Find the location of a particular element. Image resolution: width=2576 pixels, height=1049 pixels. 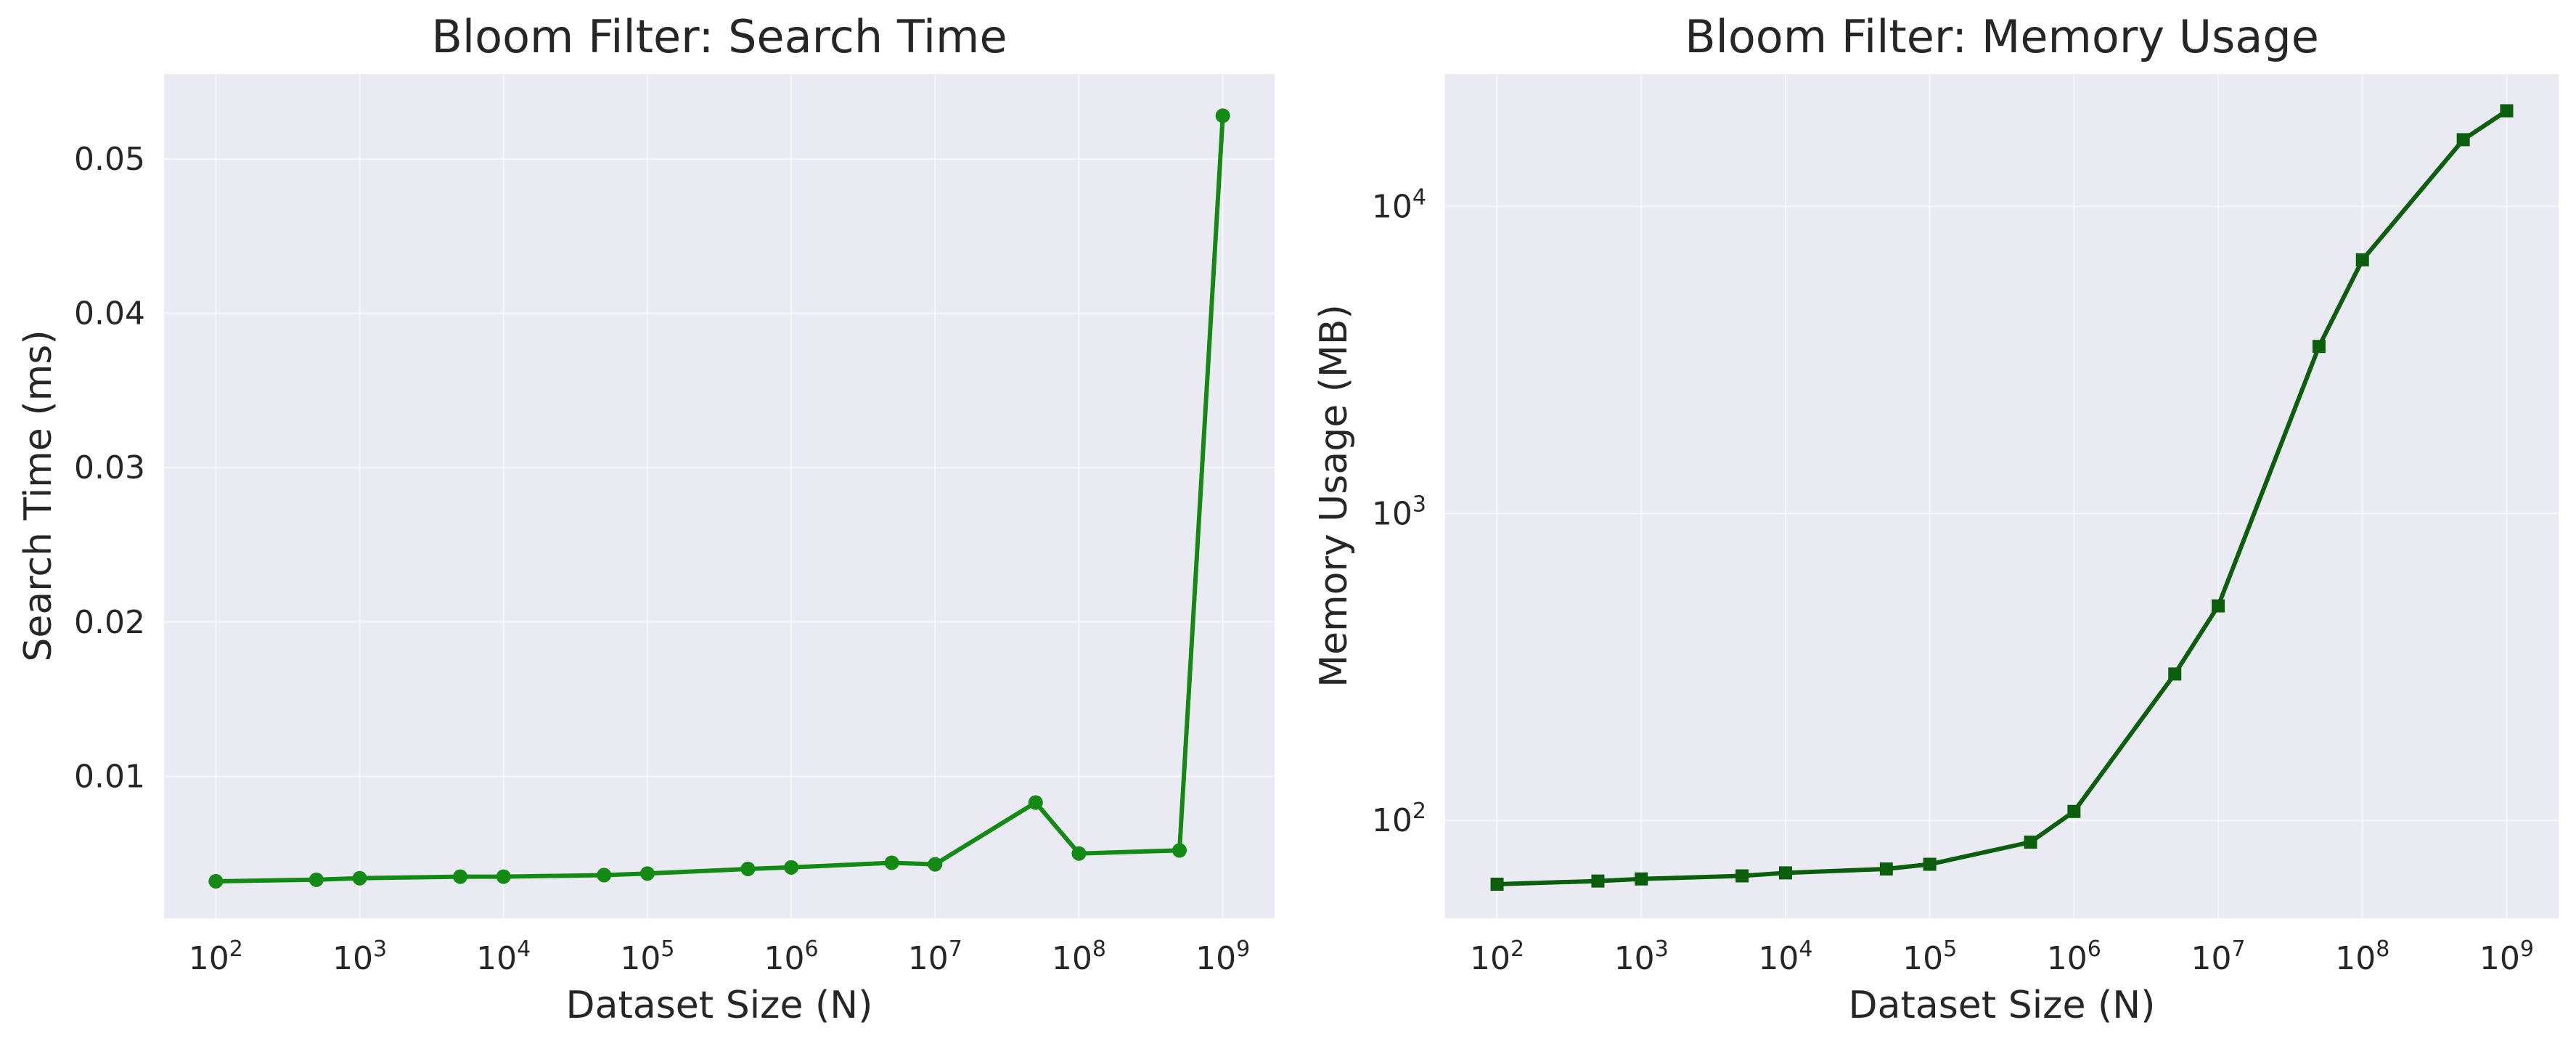

y-tick-label: 10² is located at coordinates (1399, 819).